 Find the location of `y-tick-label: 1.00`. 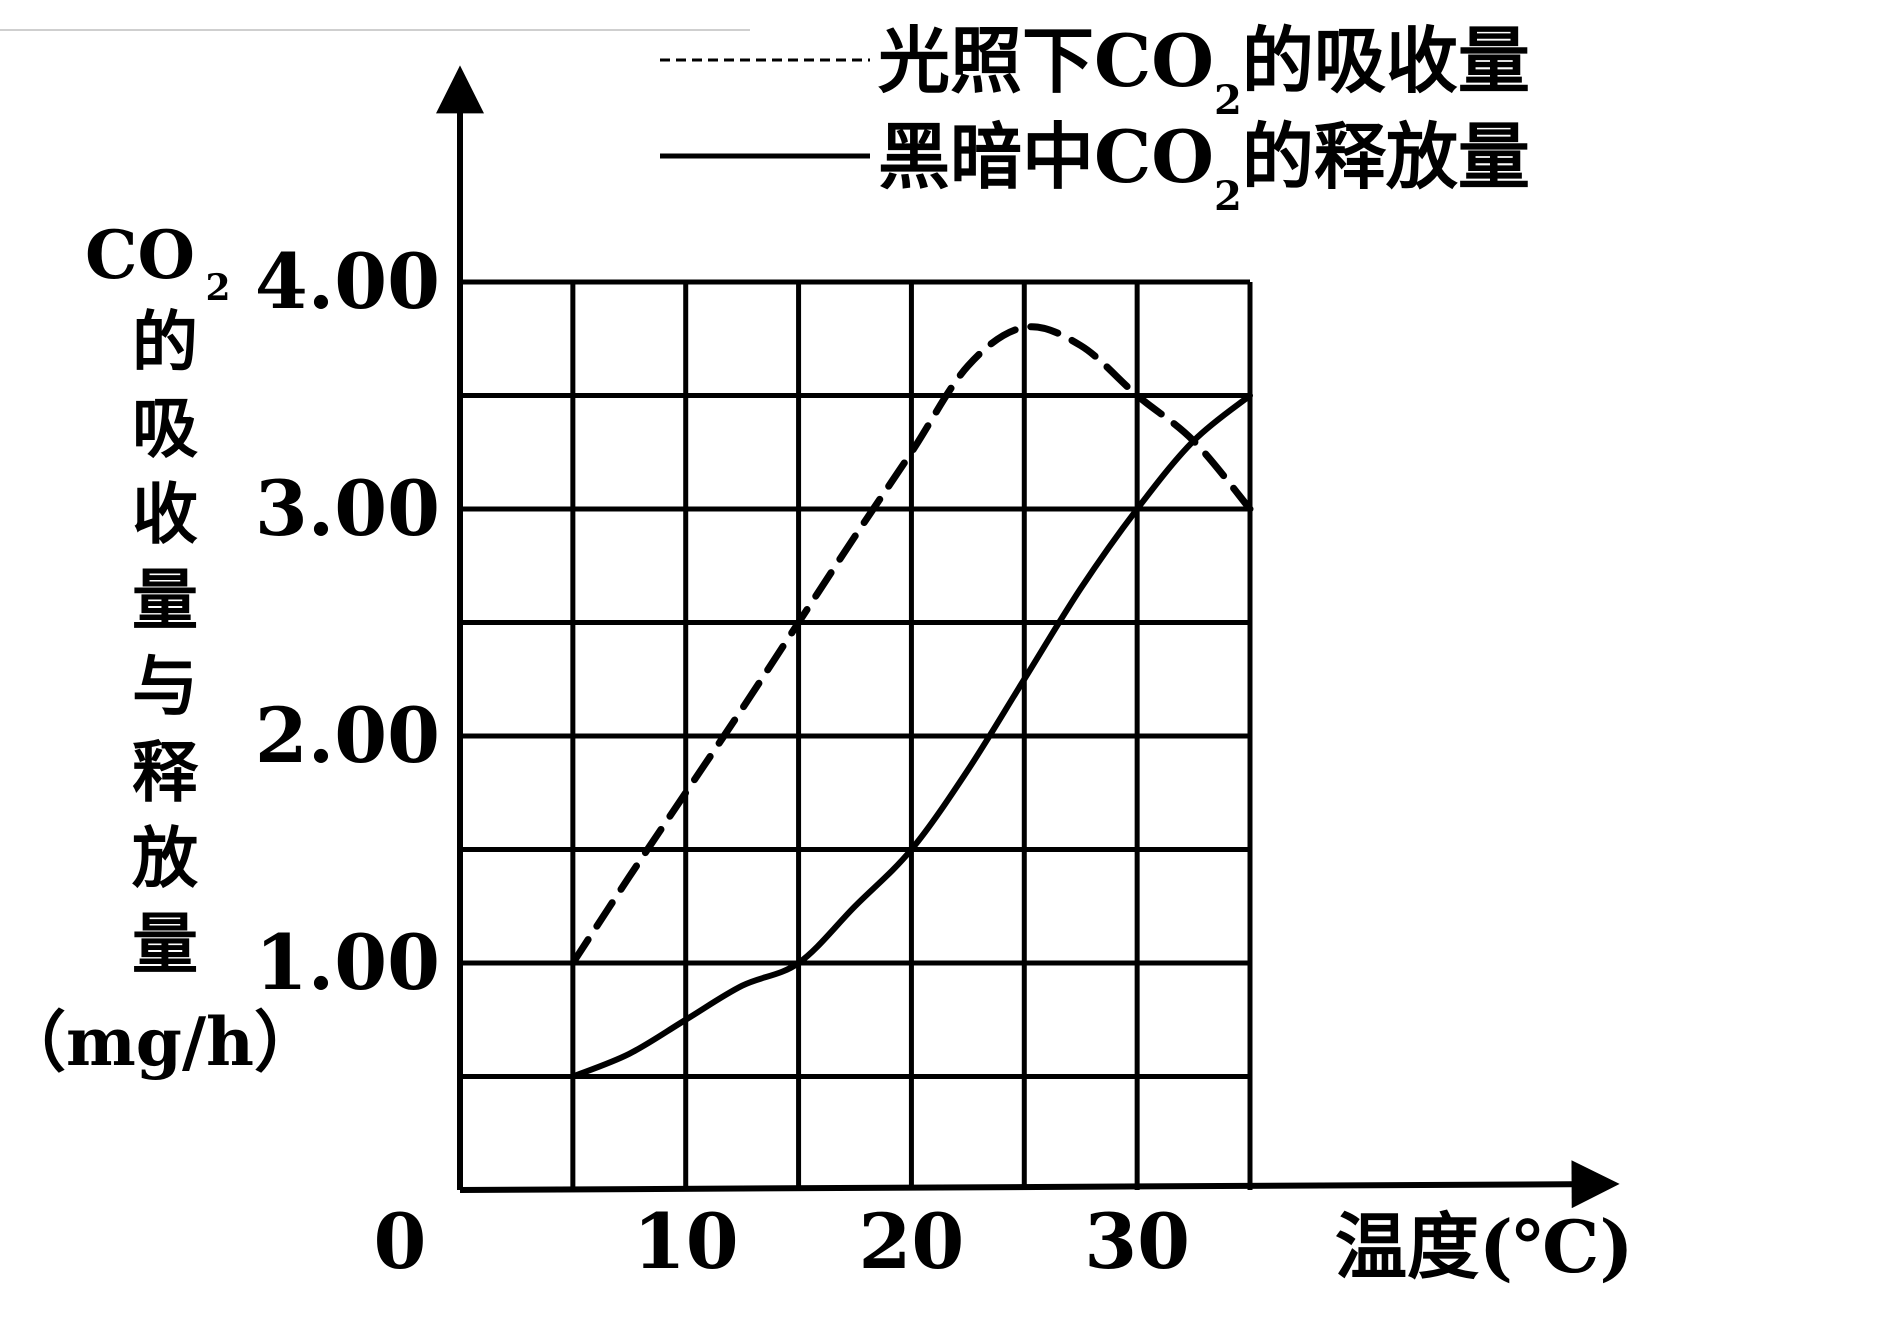

y-tick-label: 1.00 is located at coordinates (347, 962).